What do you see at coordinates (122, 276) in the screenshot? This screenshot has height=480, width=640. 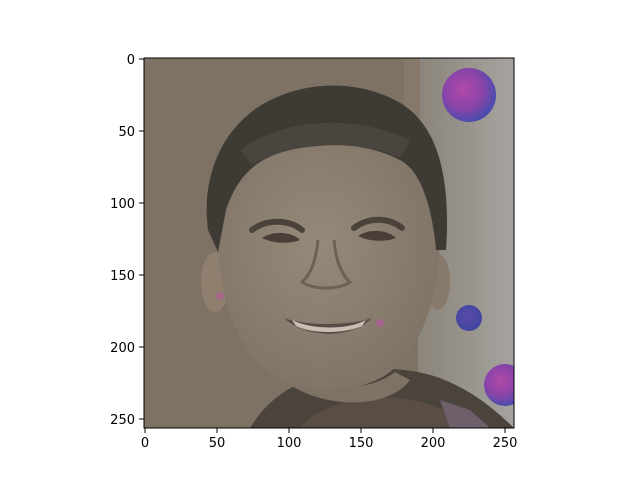 I see `y-tick-label: 150` at bounding box center [122, 276].